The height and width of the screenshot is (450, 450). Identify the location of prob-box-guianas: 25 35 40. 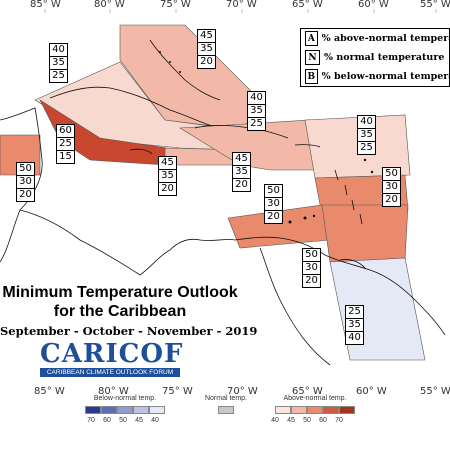
(354, 325).